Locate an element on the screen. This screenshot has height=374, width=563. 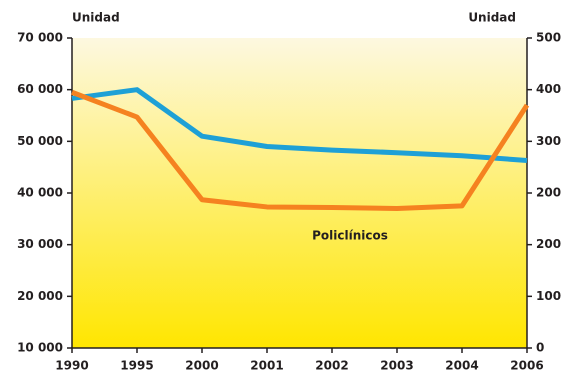
x-tick-label: 2002 is located at coordinates (331, 366).